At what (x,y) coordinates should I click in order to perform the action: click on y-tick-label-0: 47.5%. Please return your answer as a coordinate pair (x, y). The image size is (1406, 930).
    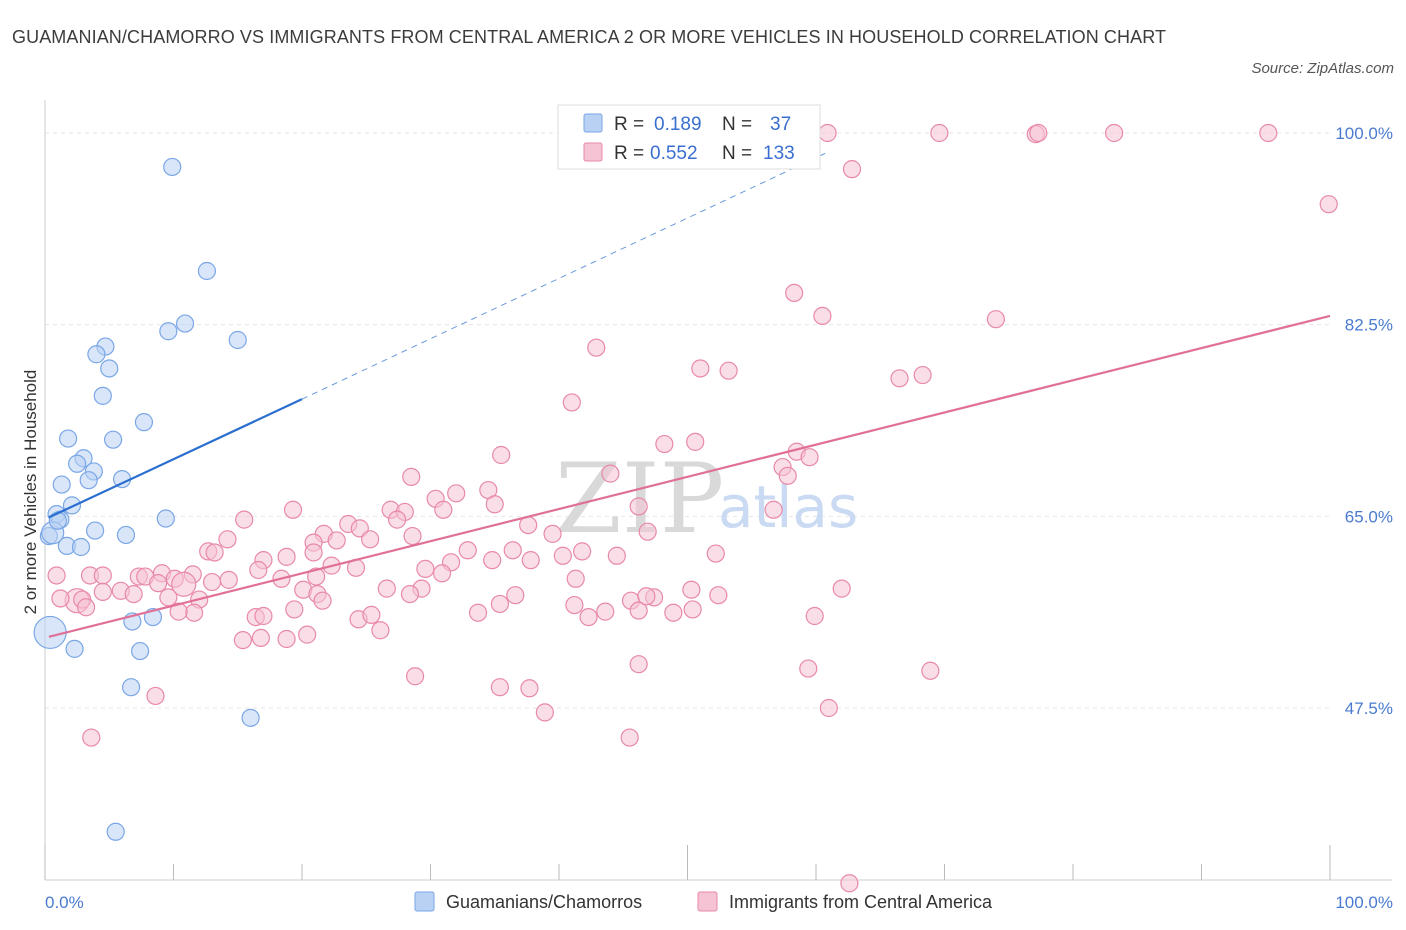
    Looking at the image, I should click on (1369, 708).